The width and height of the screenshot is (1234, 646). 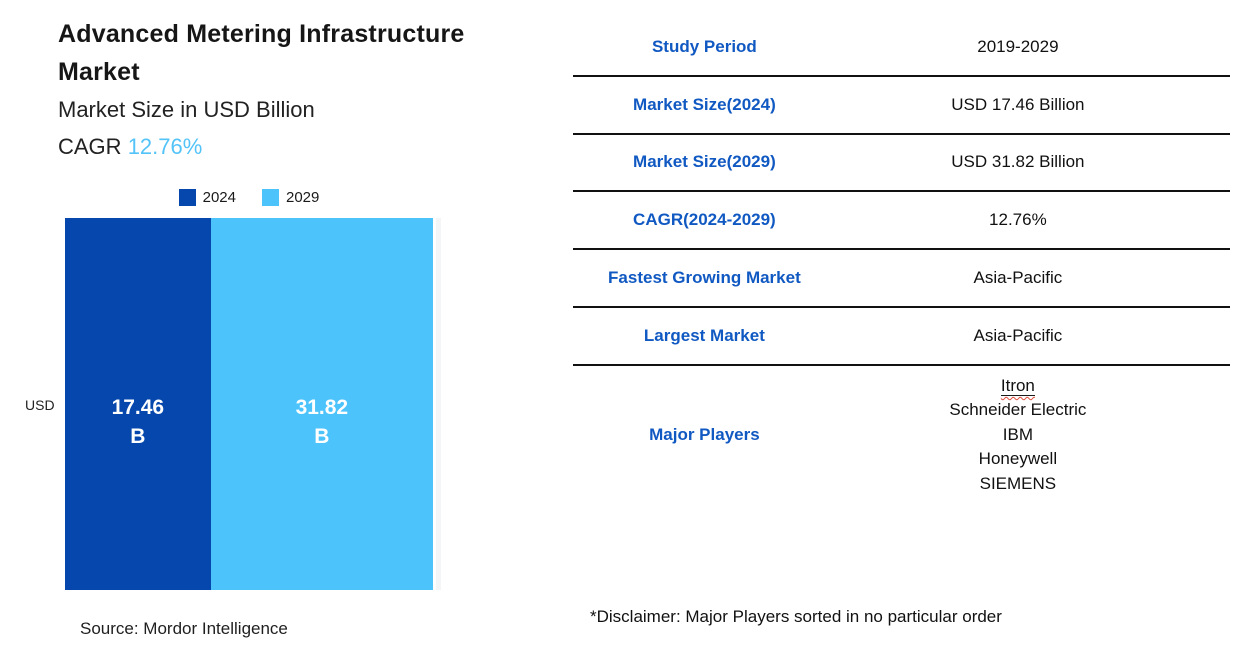 I want to click on player-name-underlined: Itron, so click(x=1017, y=386).